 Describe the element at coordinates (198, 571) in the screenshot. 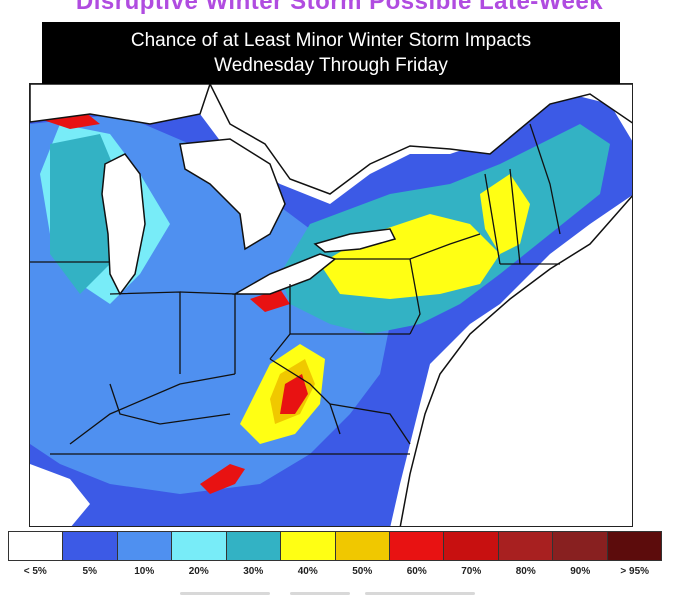

I see `legend-label: 20%` at that location.